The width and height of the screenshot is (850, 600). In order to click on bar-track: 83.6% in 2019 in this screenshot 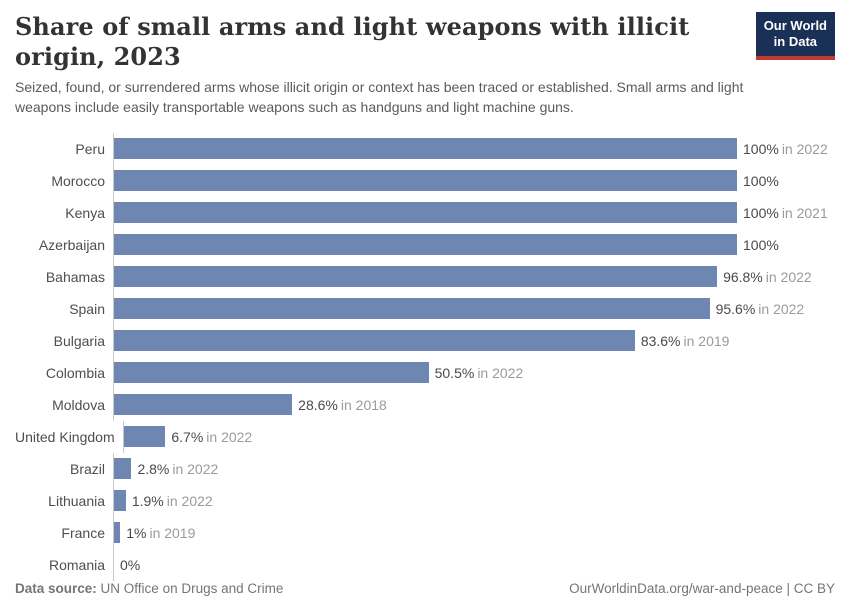, I will do `click(425, 340)`.